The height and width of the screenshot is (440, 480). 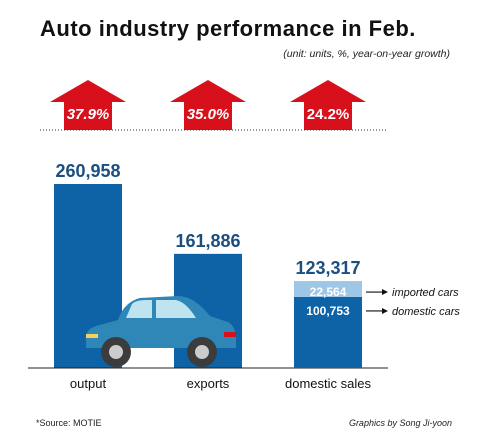 What do you see at coordinates (366, 54) in the screenshot?
I see `unit-note: (unit: units, %, year-on-year growth)` at bounding box center [366, 54].